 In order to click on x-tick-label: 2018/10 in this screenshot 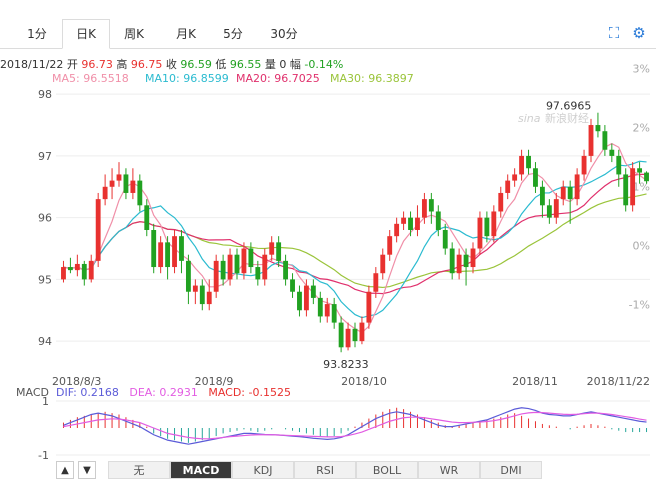, I will do `click(364, 381)`.